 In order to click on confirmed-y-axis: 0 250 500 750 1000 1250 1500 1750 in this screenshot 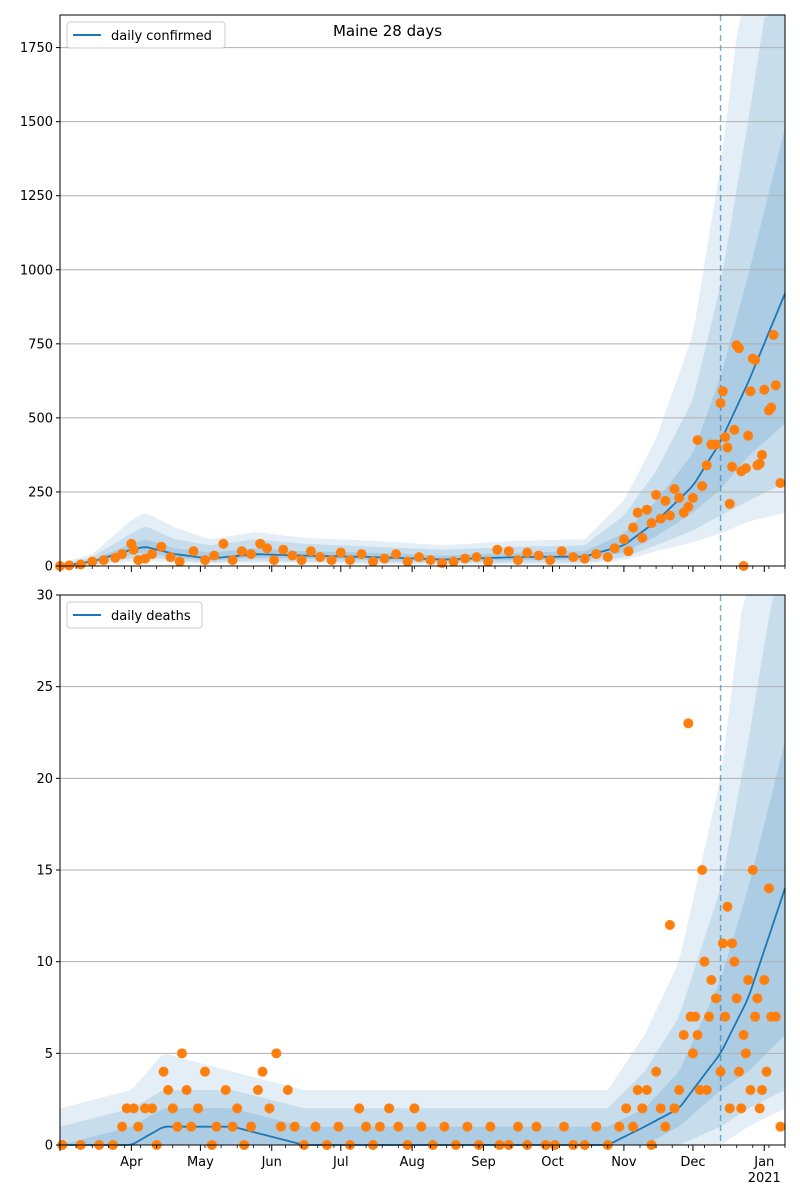, I will do `click(40, 308)`.